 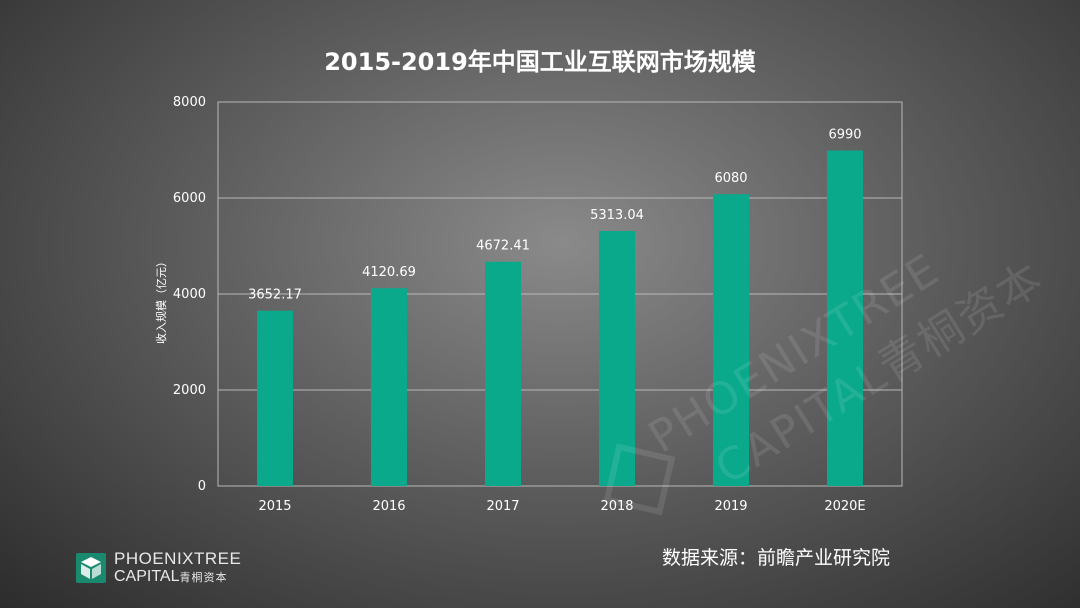 What do you see at coordinates (274, 506) in the screenshot?
I see `x-tick-label: 2015` at bounding box center [274, 506].